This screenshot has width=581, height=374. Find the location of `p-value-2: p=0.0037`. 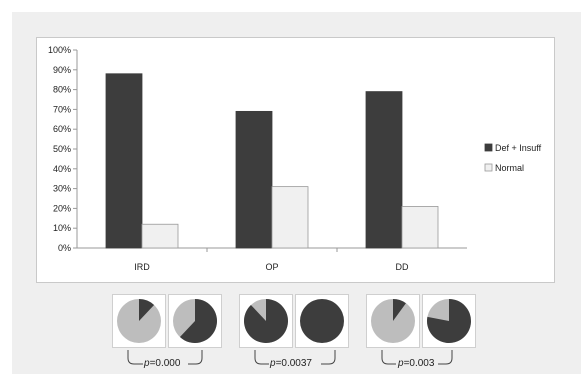

p-value-2: p=0.0037 is located at coordinates (291, 363).